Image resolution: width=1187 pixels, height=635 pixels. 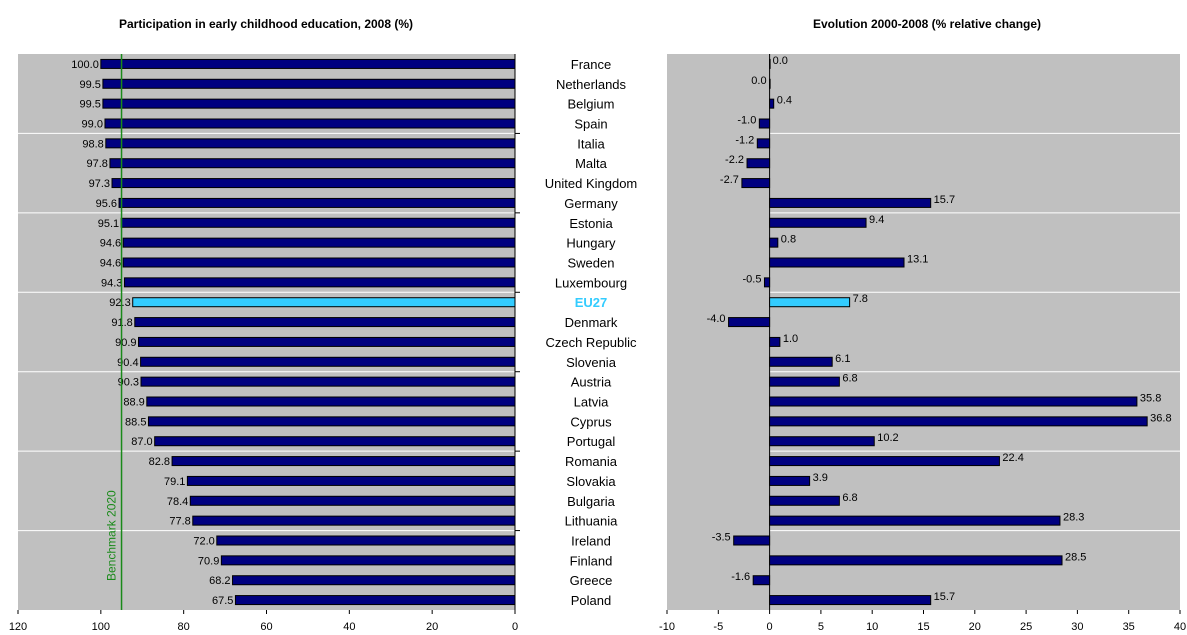 I want to click on country-label: Lithuania, so click(x=592, y=521).